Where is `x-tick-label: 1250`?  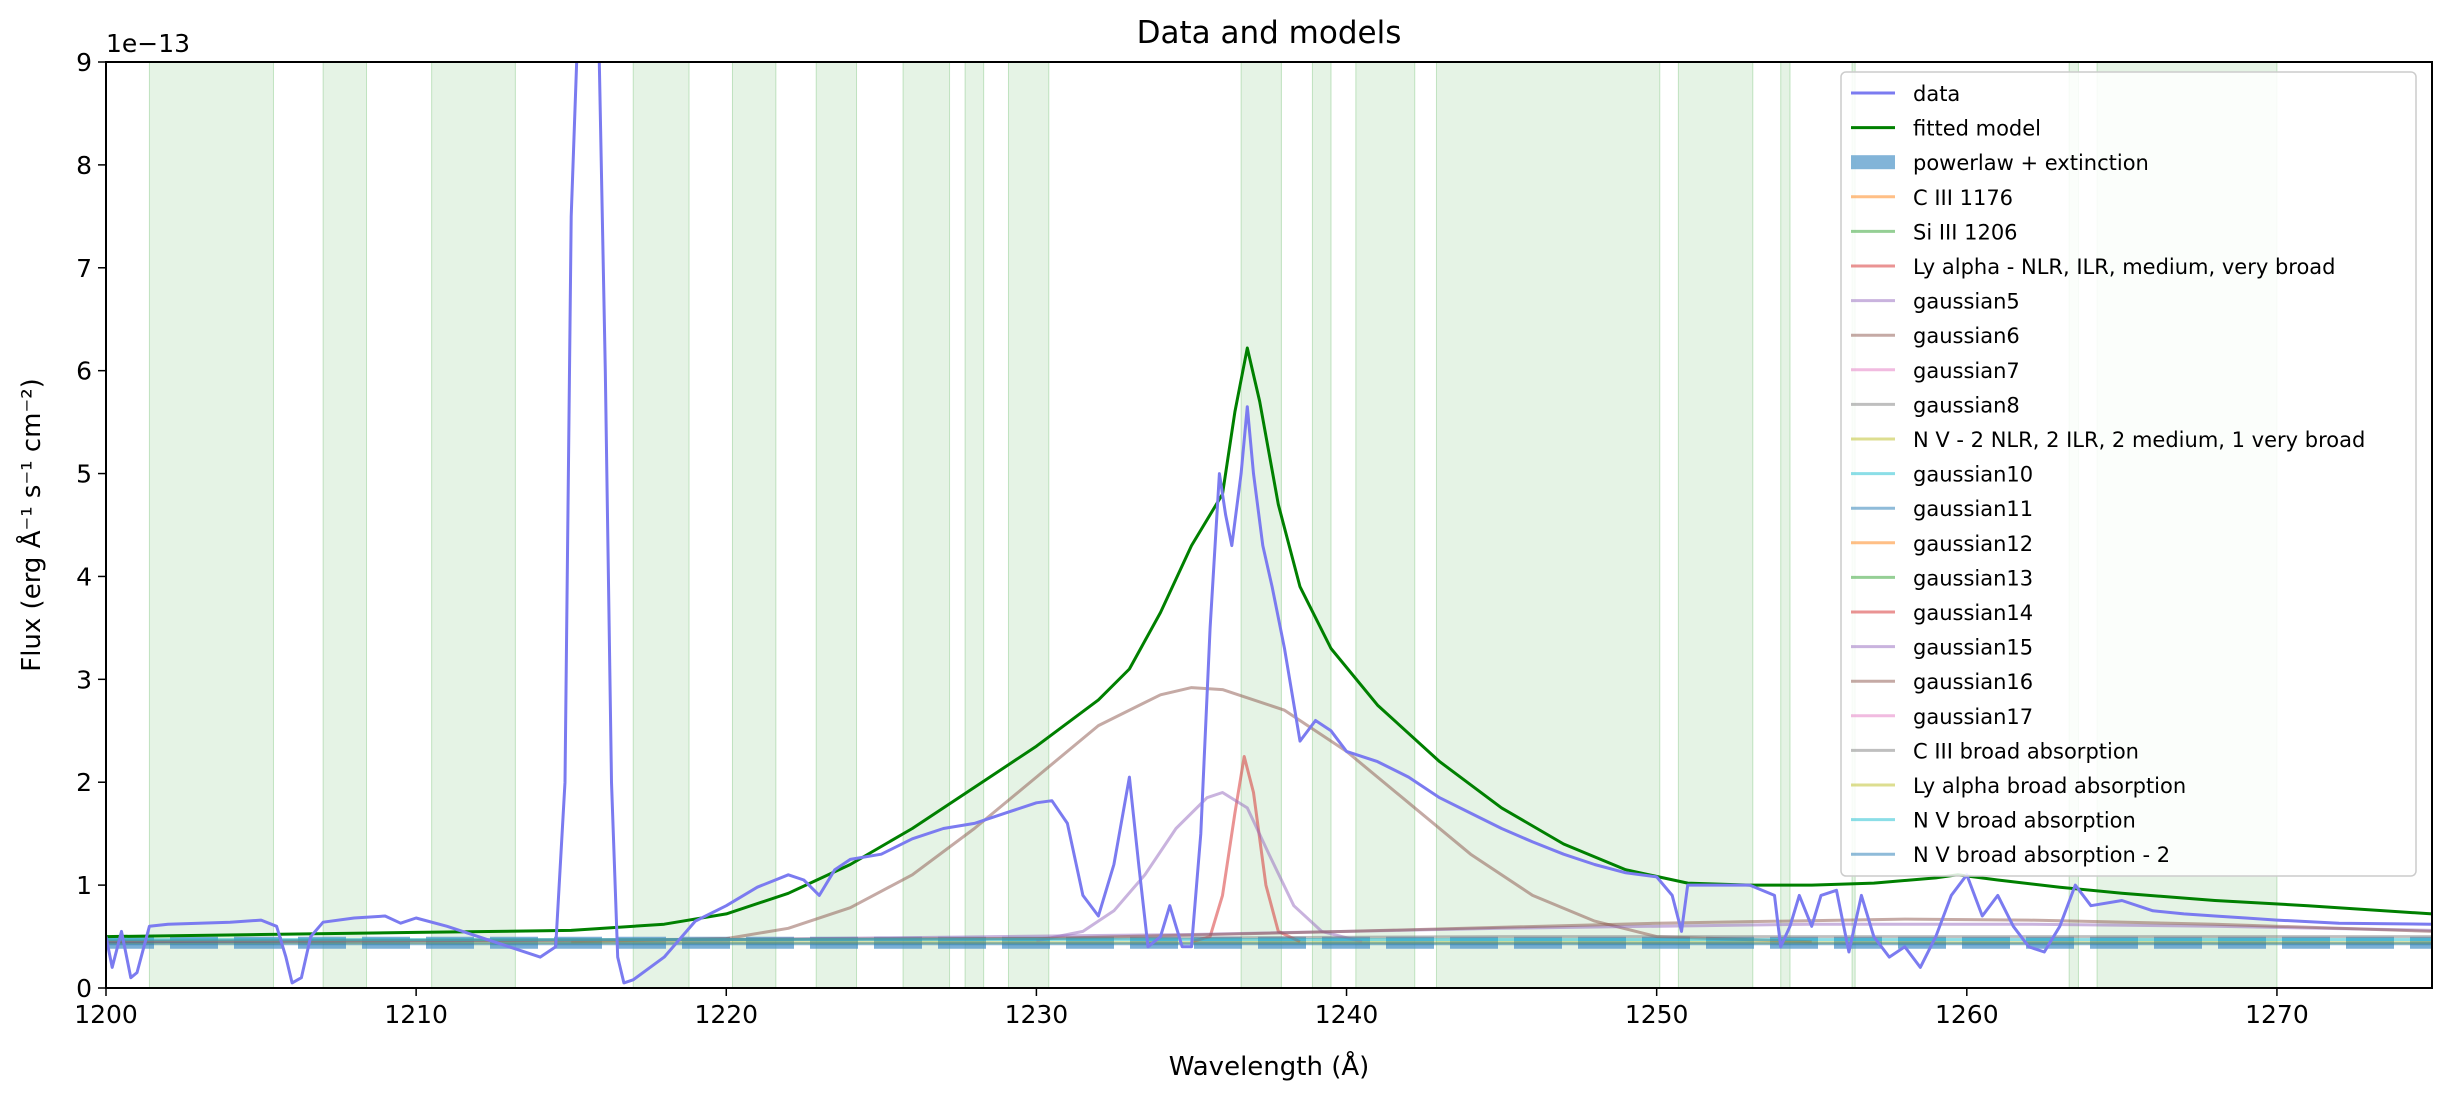 x-tick-label: 1250 is located at coordinates (1657, 1014).